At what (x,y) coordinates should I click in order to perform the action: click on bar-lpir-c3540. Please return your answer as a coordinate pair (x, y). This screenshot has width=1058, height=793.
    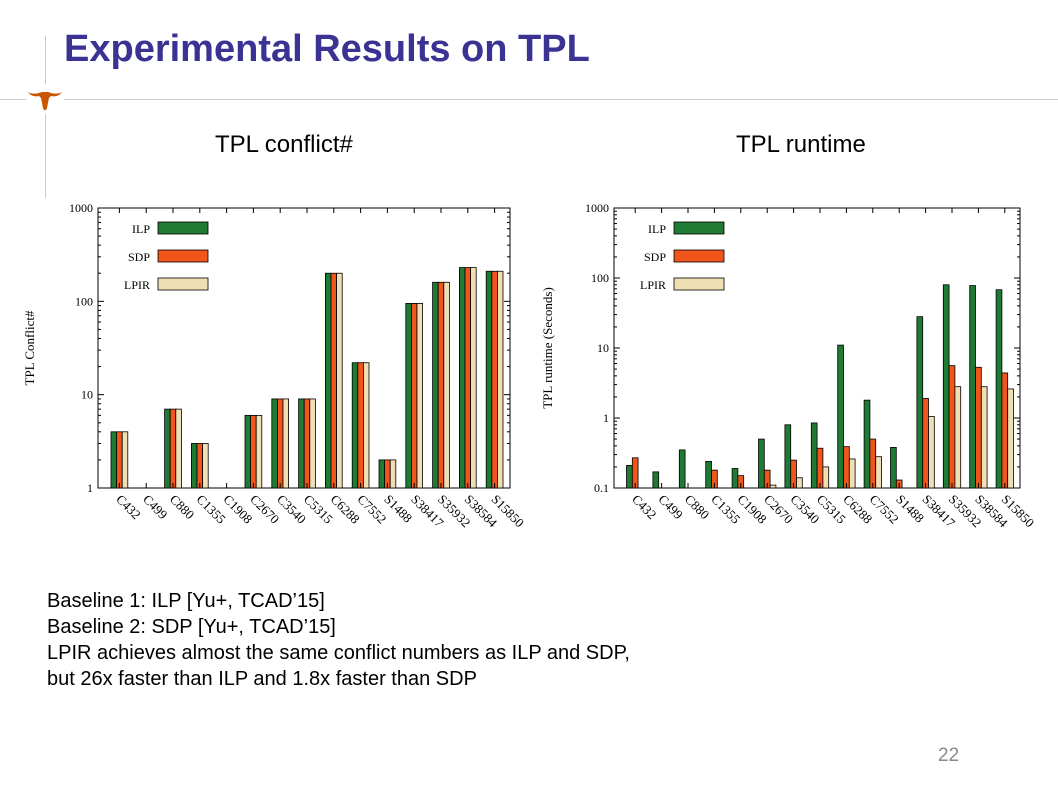
    Looking at the image, I should click on (799, 483).